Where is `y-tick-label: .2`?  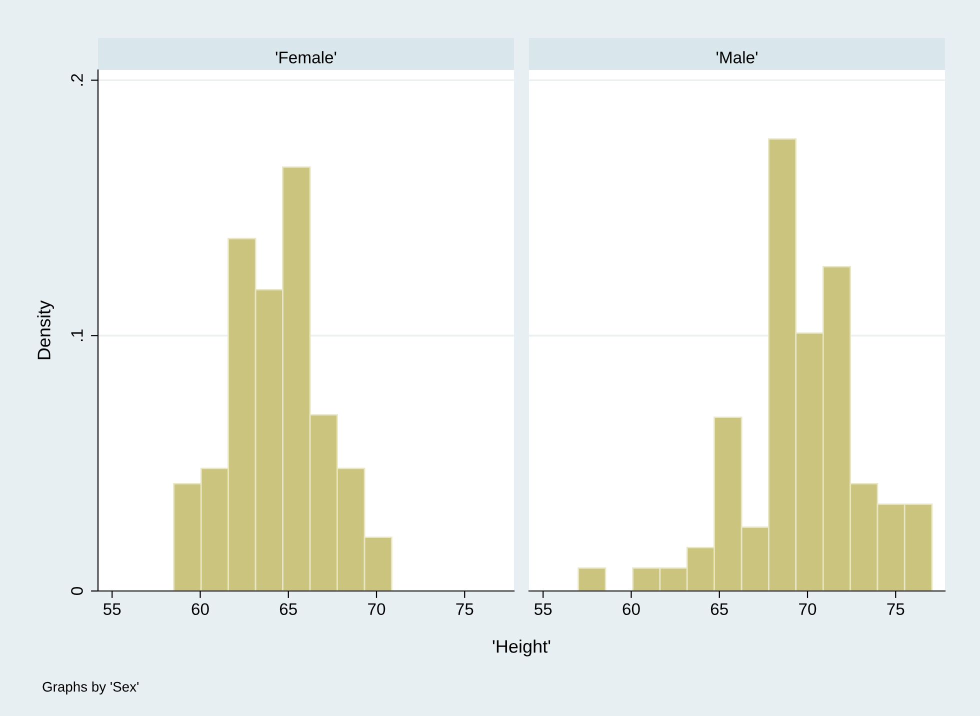 y-tick-label: .2 is located at coordinates (77, 80).